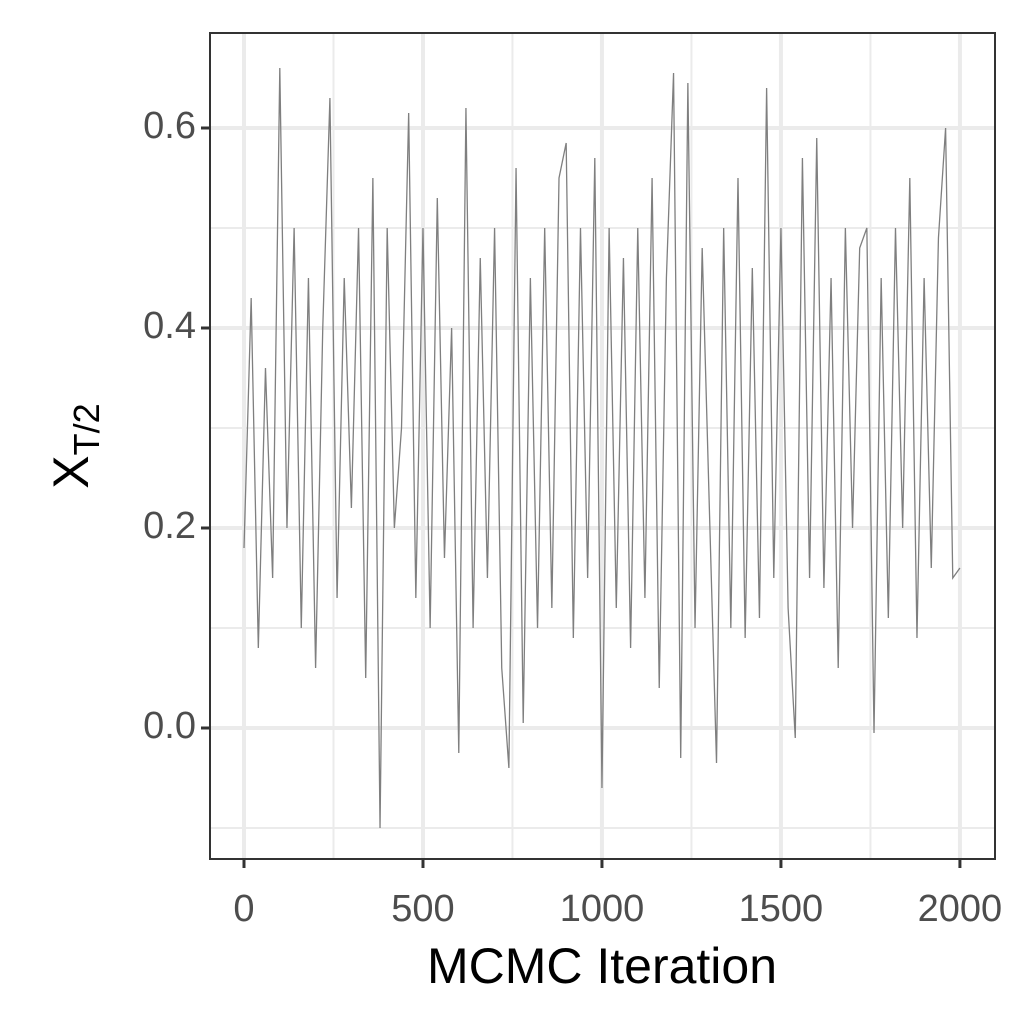 The image size is (1028, 1033). I want to click on y-tick-label: 0.4, so click(169, 326).